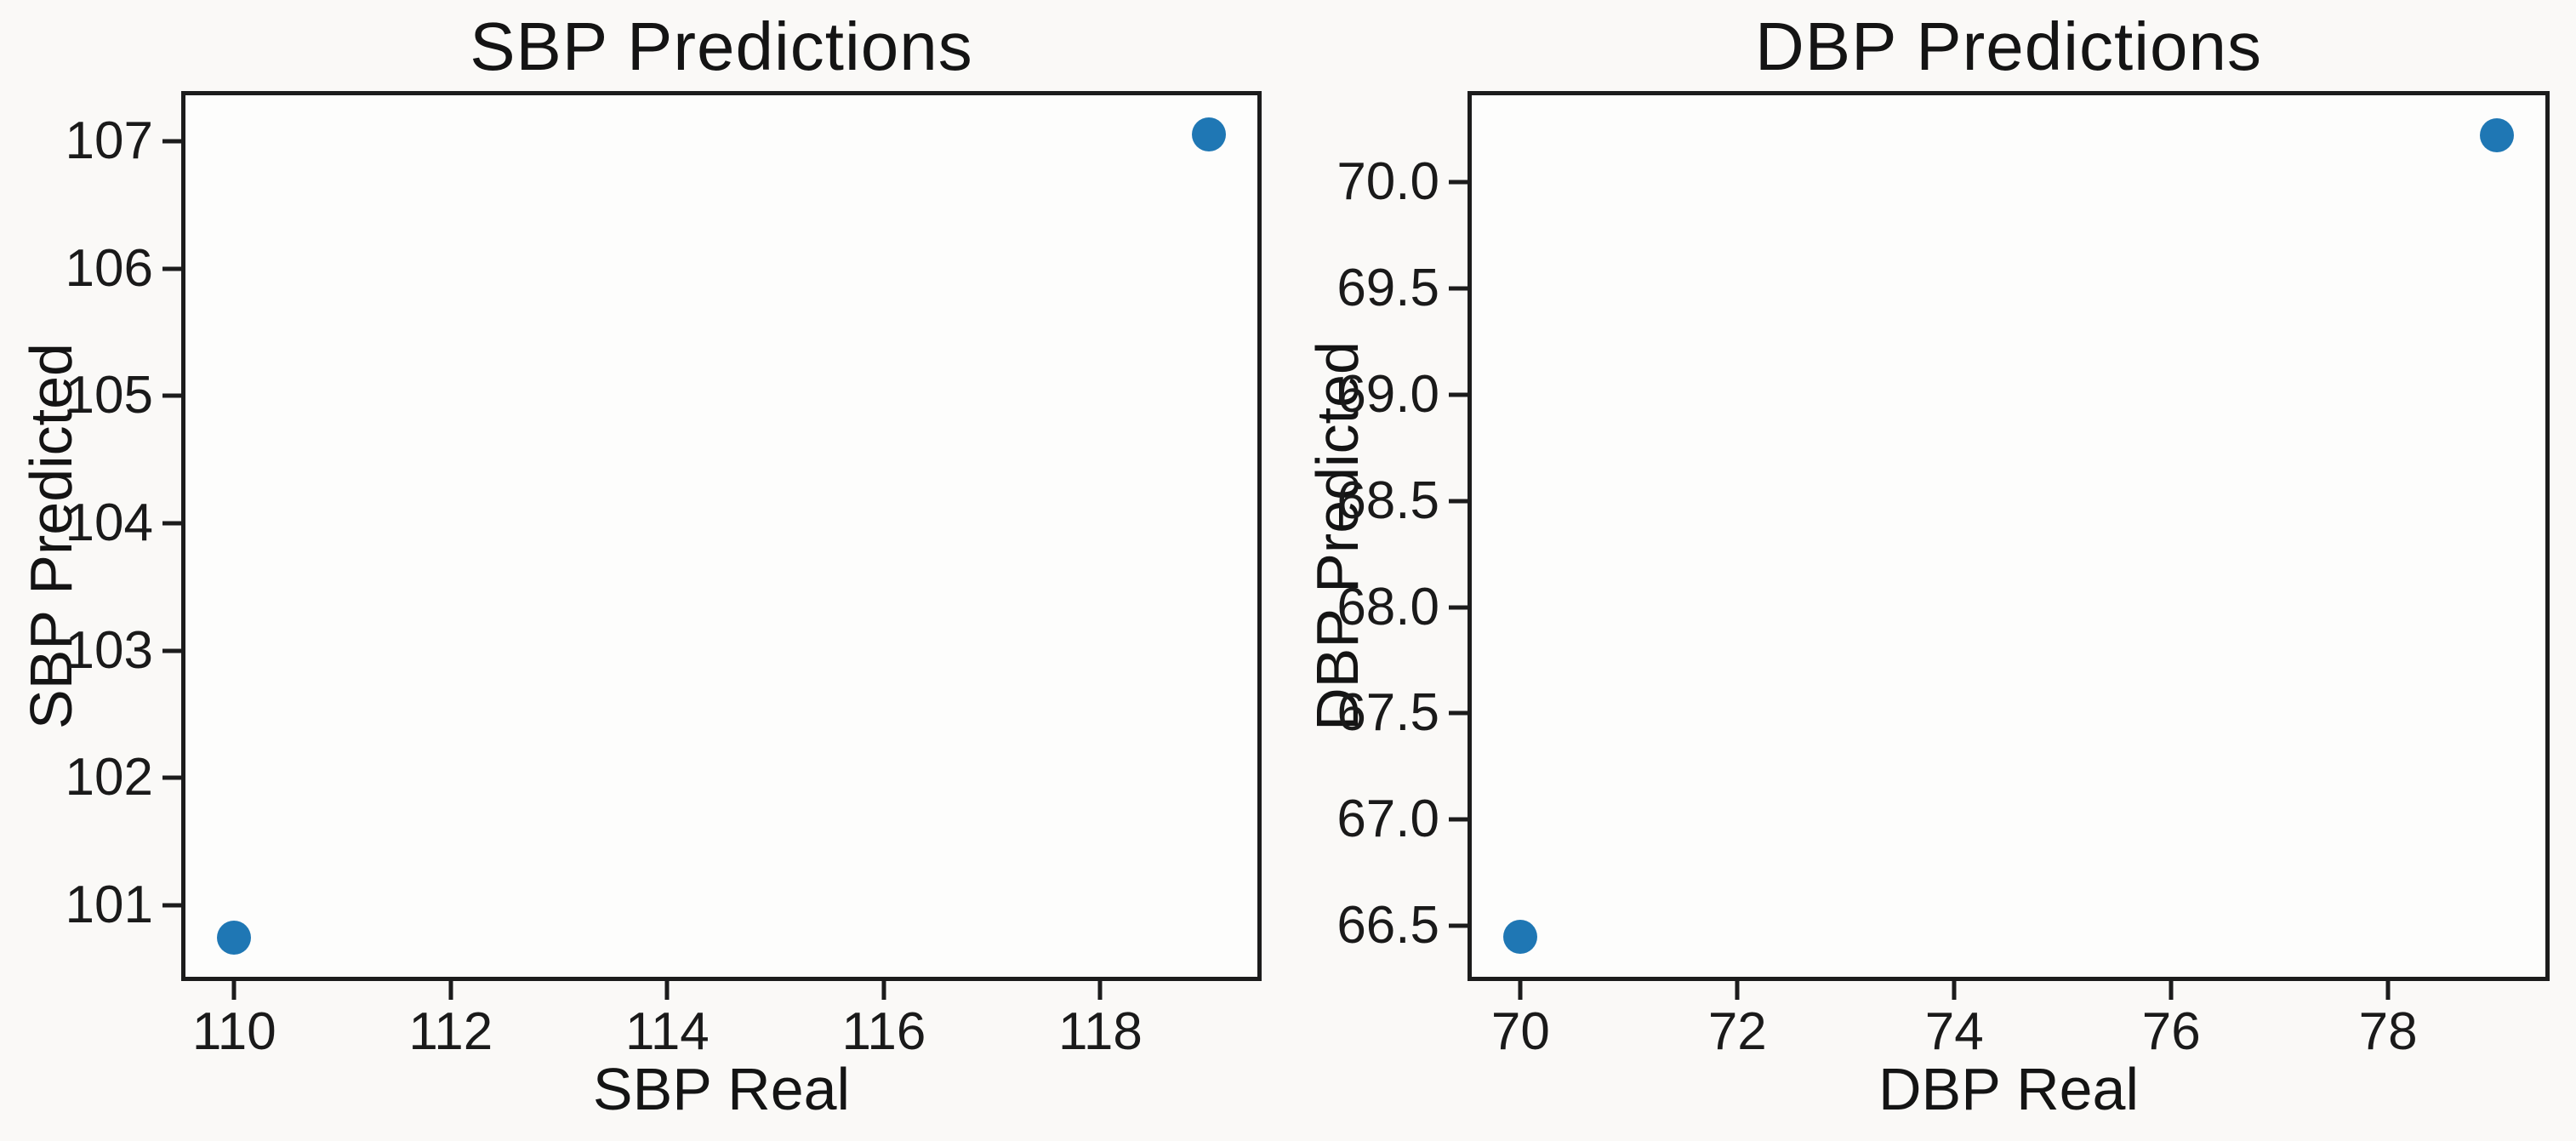 The width and height of the screenshot is (2576, 1141). Describe the element at coordinates (721, 47) in the screenshot. I see `plot-title: SBP Predictions` at that location.